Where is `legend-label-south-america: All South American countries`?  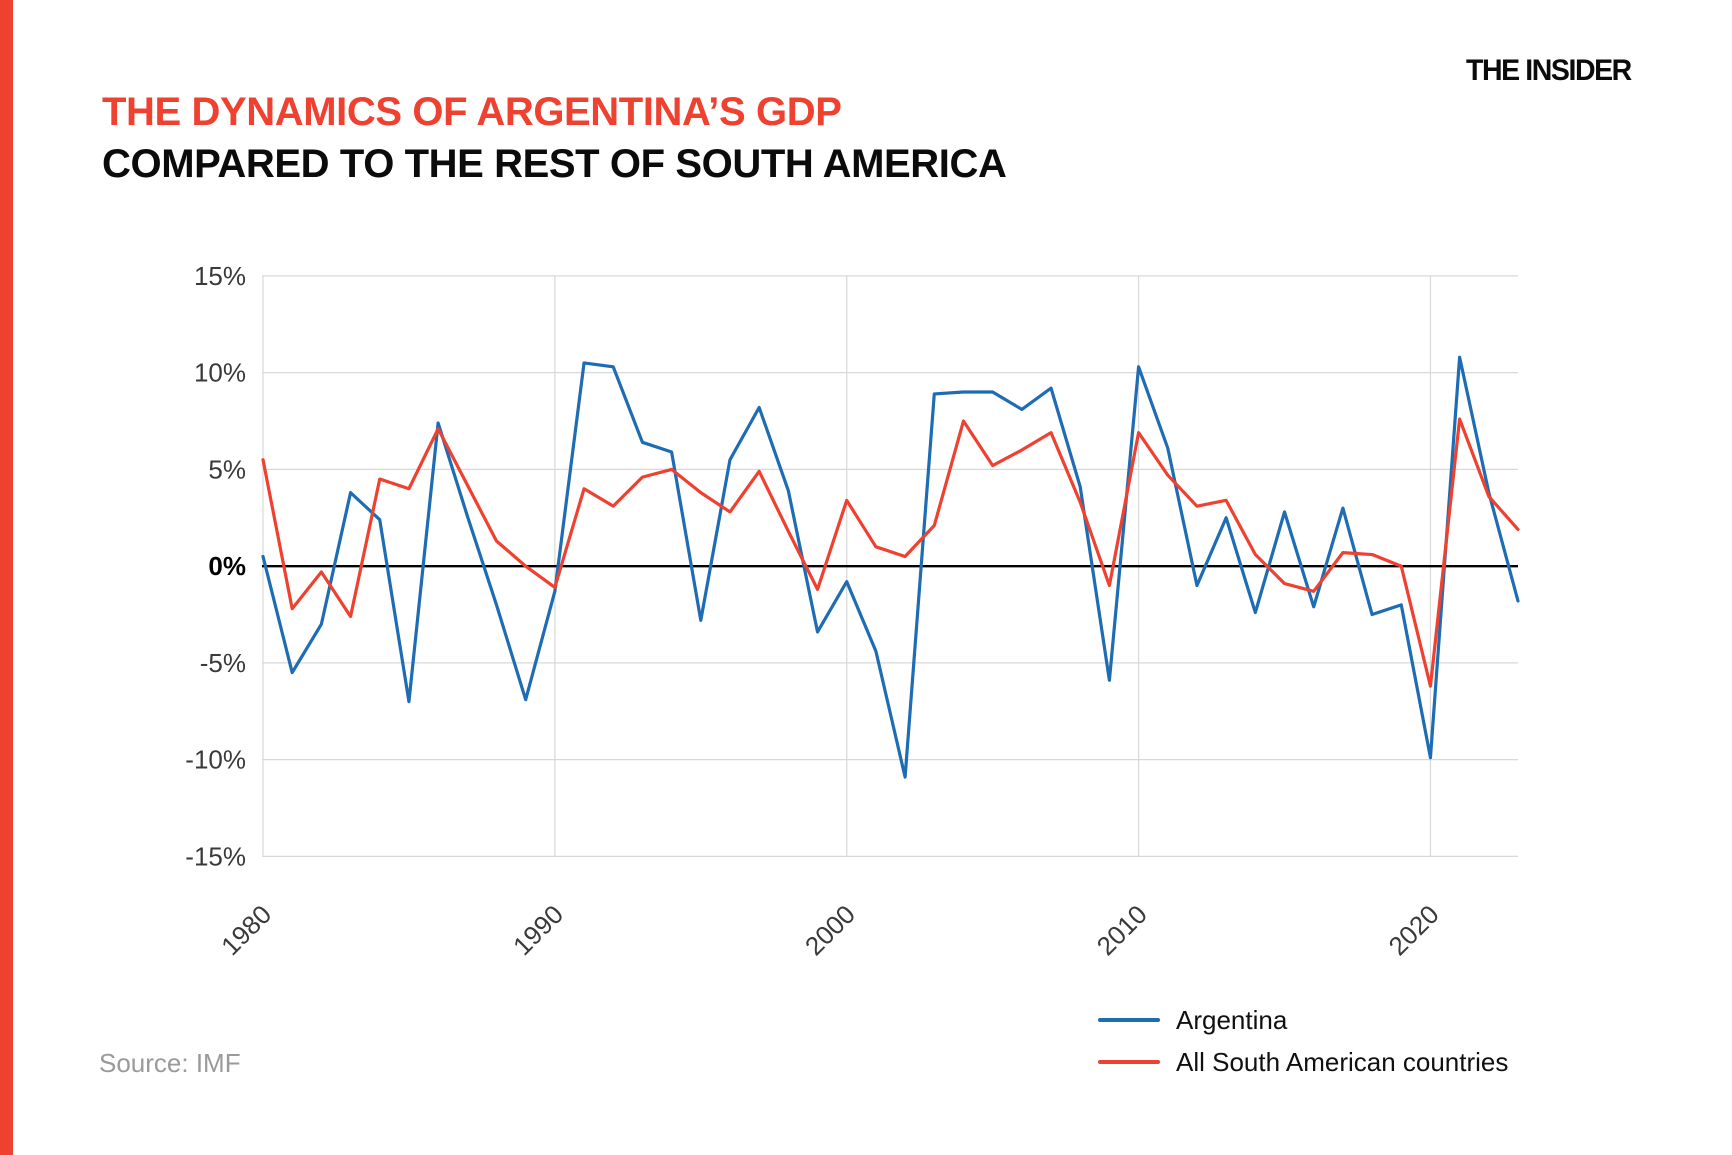
legend-label-south-america: All South American countries is located at coordinates (1342, 1061).